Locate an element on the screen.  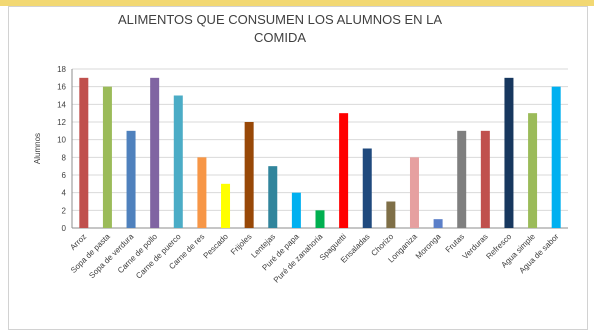
y-tick-label: 0 is located at coordinates (64, 228).